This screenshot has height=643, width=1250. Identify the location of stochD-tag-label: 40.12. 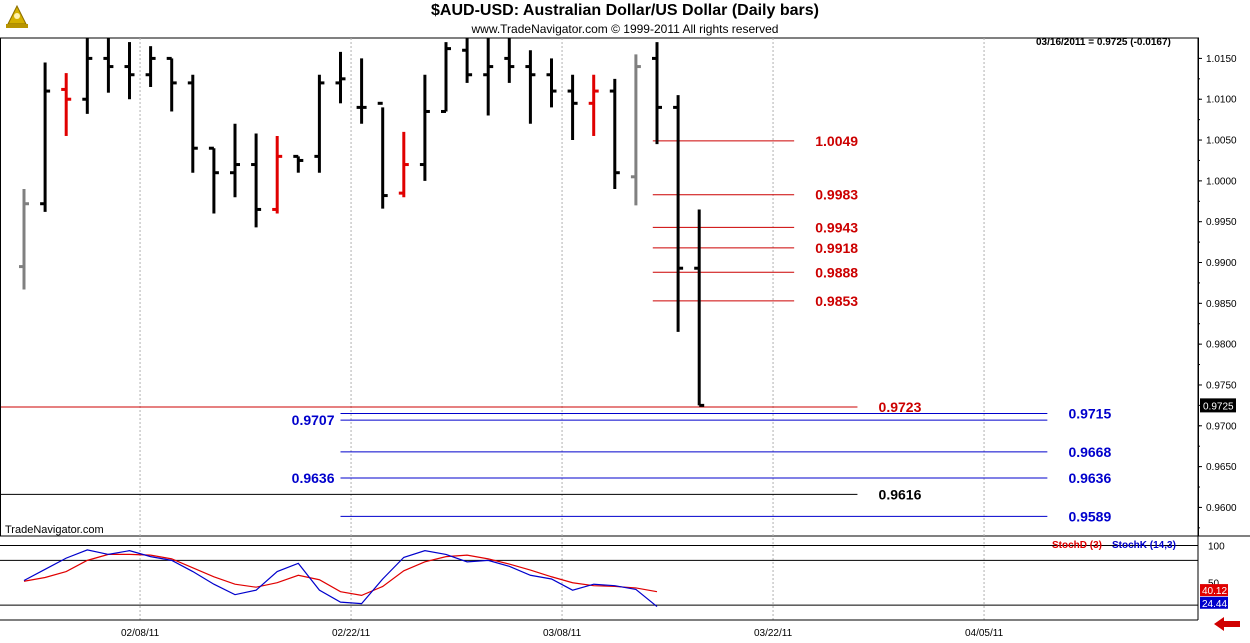
(1214, 591).